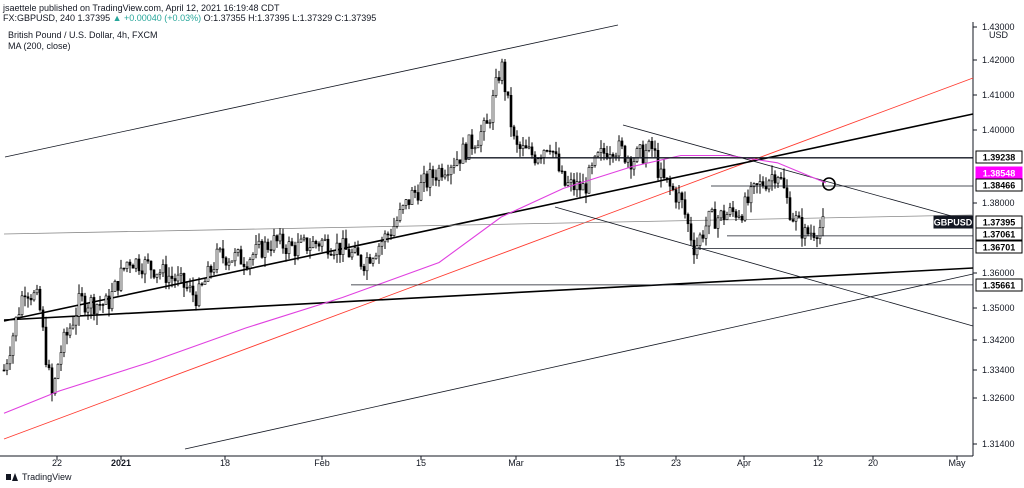  What do you see at coordinates (57, 463) in the screenshot?
I see `time-tick-label: 22` at bounding box center [57, 463].